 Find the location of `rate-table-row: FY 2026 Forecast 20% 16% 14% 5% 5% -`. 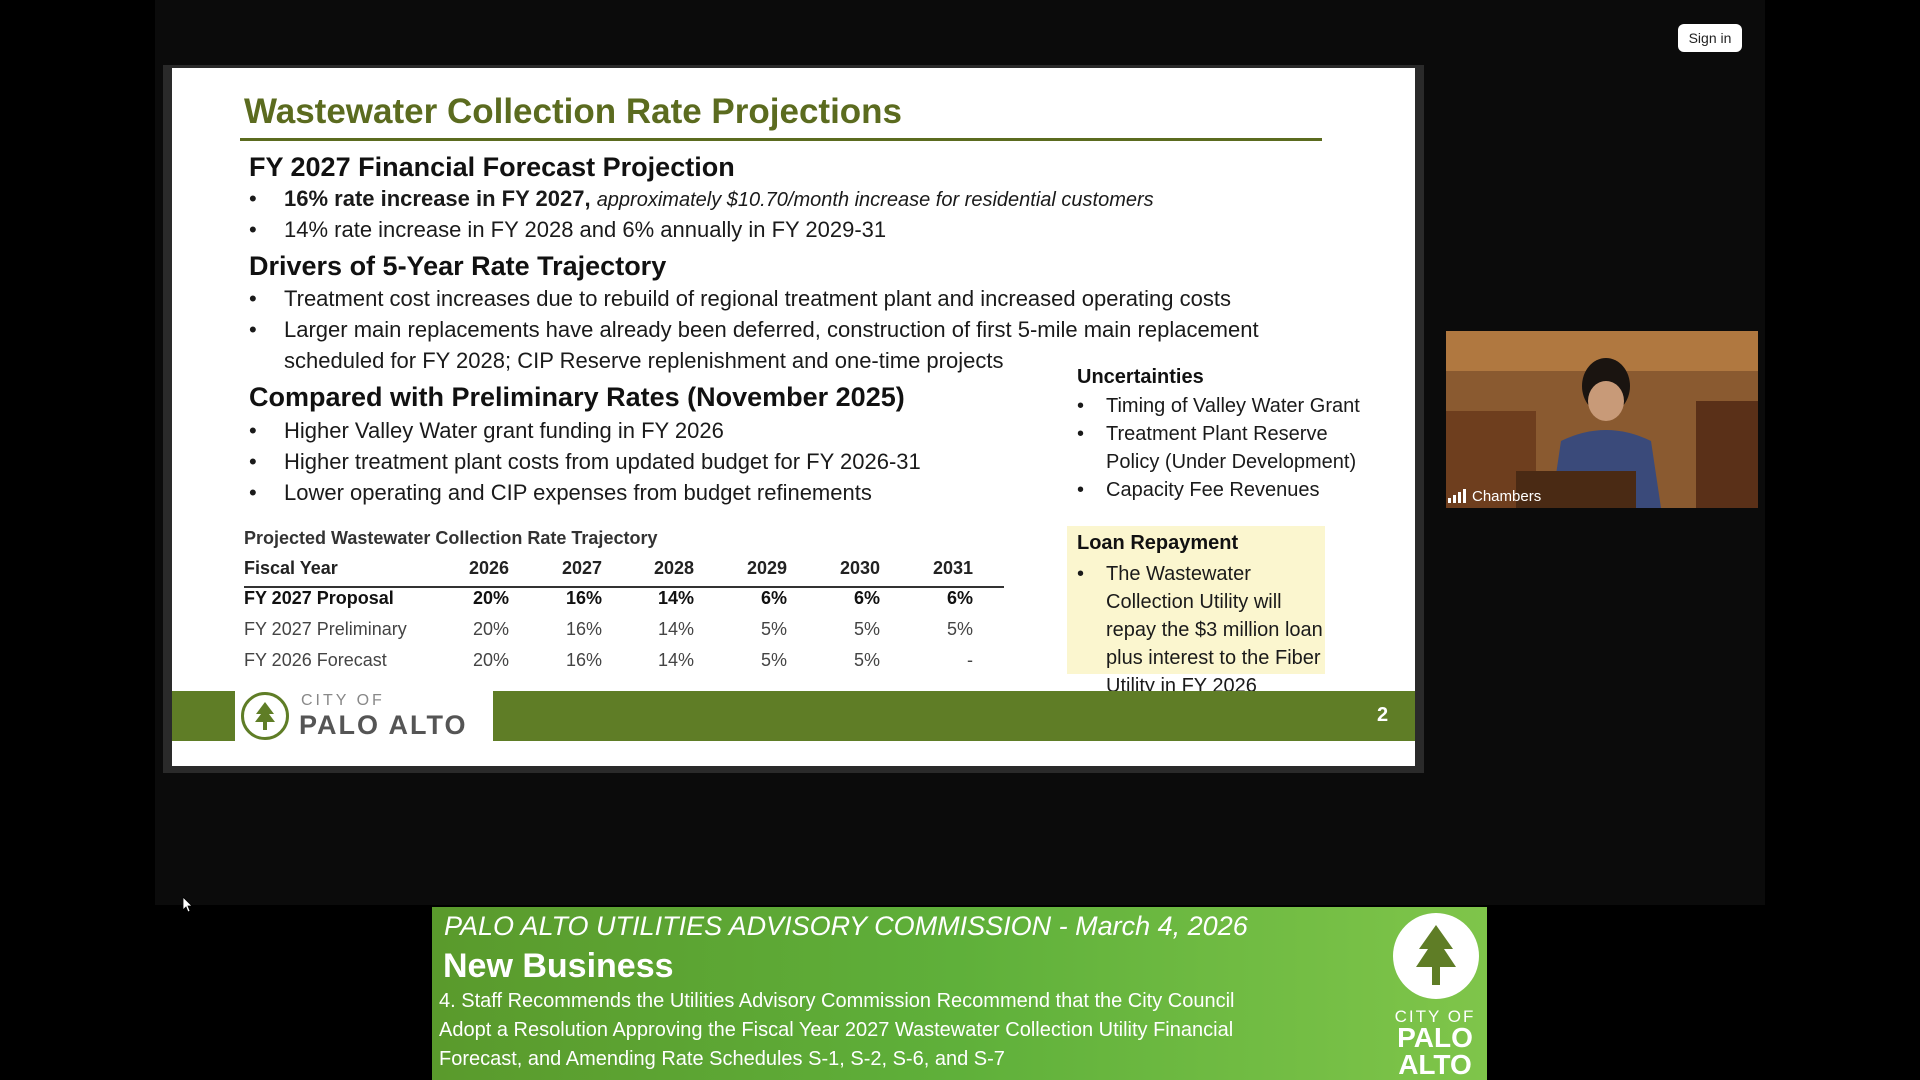

rate-table-row: FY 2026 Forecast 20% 16% 14% 5% 5% - is located at coordinates (608, 660).